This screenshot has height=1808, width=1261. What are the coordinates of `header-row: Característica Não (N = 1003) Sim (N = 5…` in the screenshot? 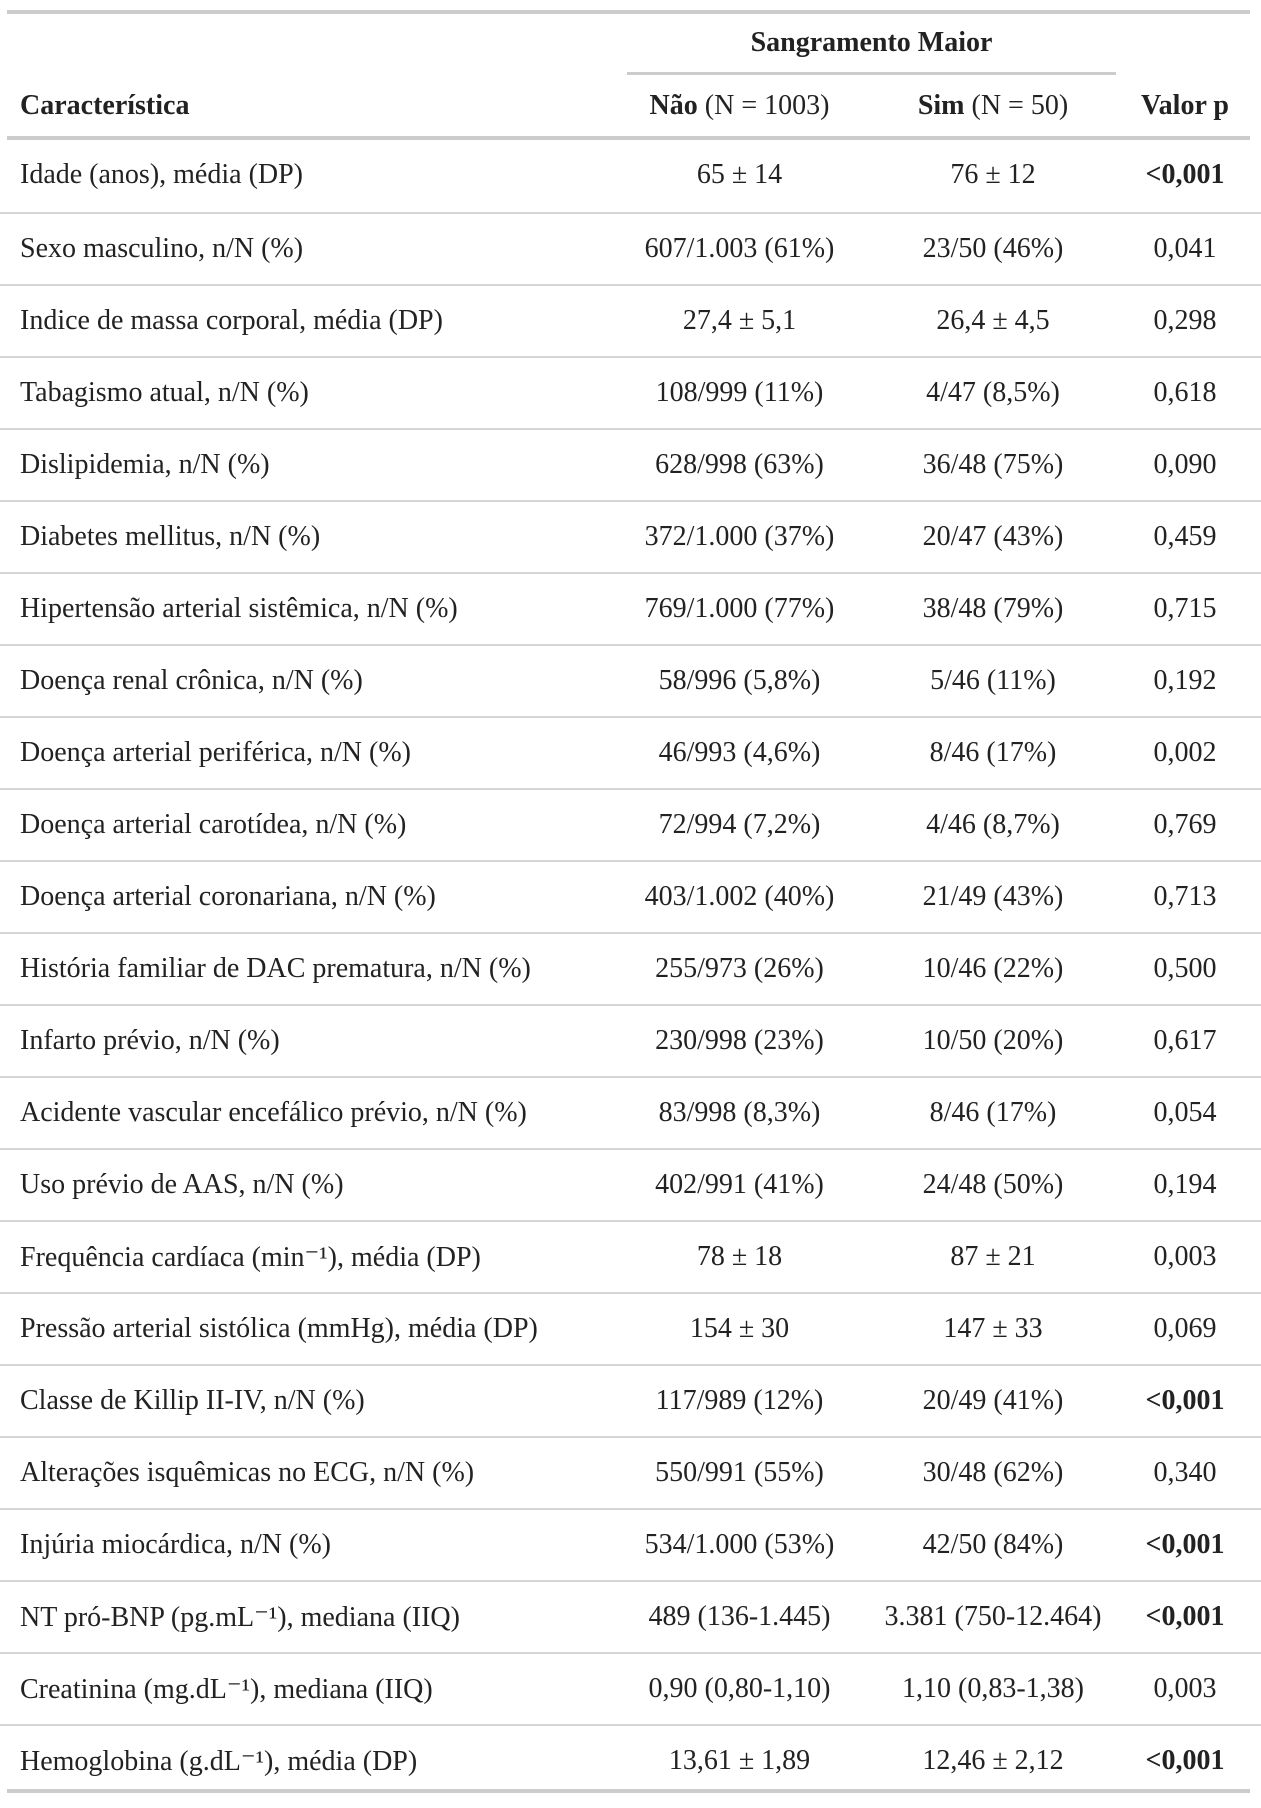 It's located at (630, 105).